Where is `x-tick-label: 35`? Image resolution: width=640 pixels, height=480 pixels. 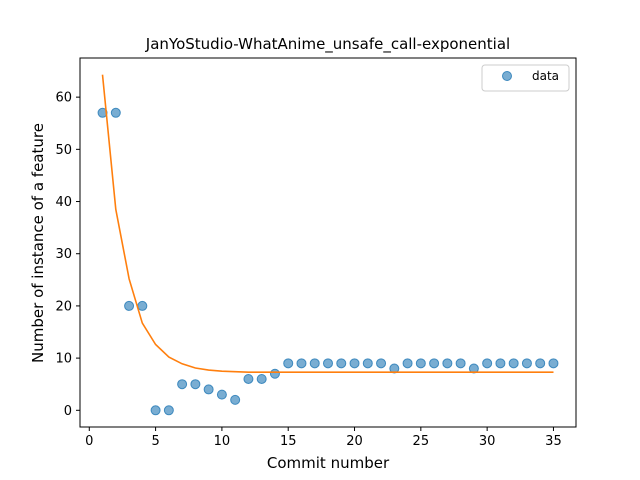
x-tick-label: 35 is located at coordinates (553, 441).